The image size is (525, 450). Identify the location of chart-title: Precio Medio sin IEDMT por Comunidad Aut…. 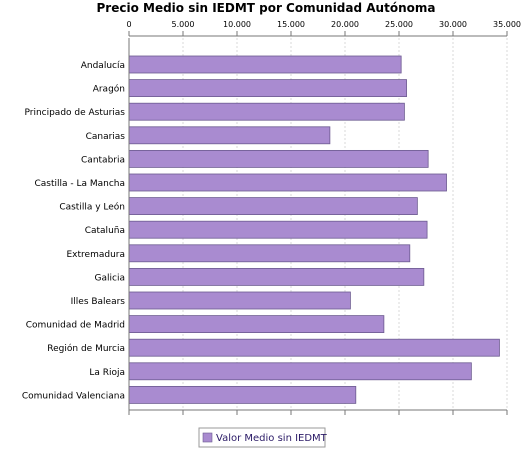
(266, 8).